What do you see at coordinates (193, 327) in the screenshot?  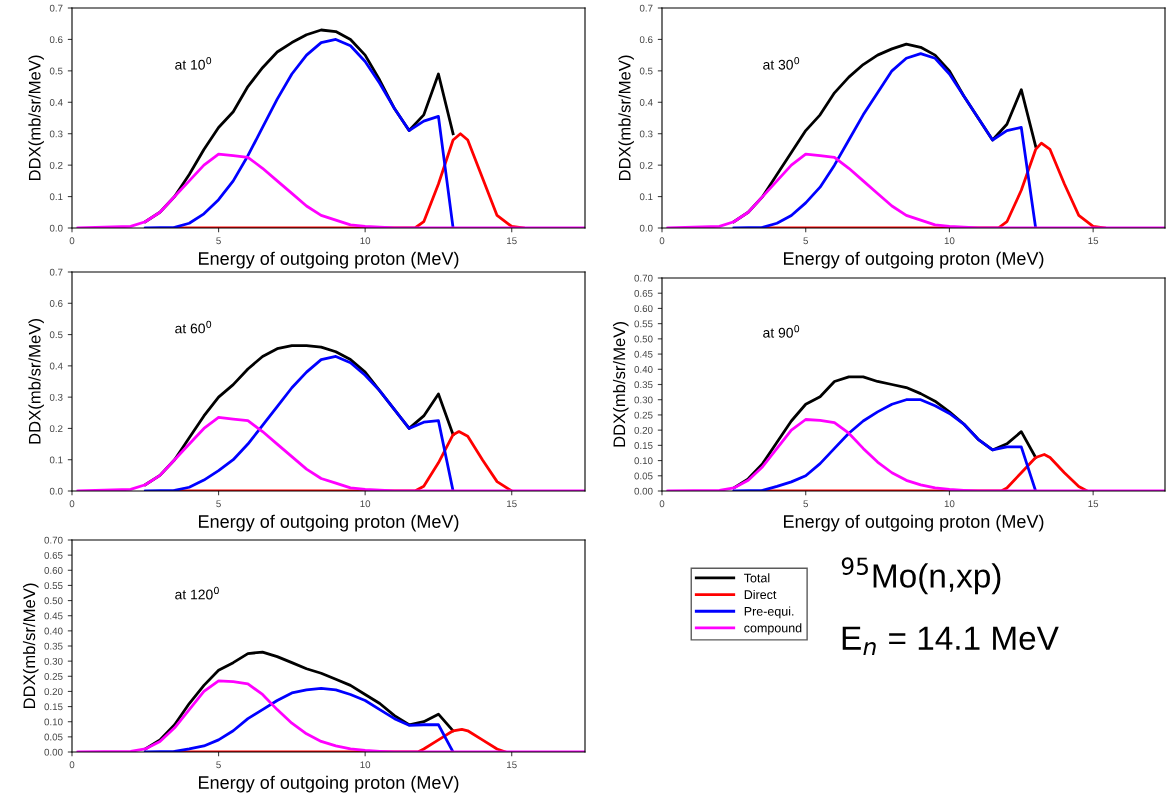 I see `annotation: at 60$^{0}$` at bounding box center [193, 327].